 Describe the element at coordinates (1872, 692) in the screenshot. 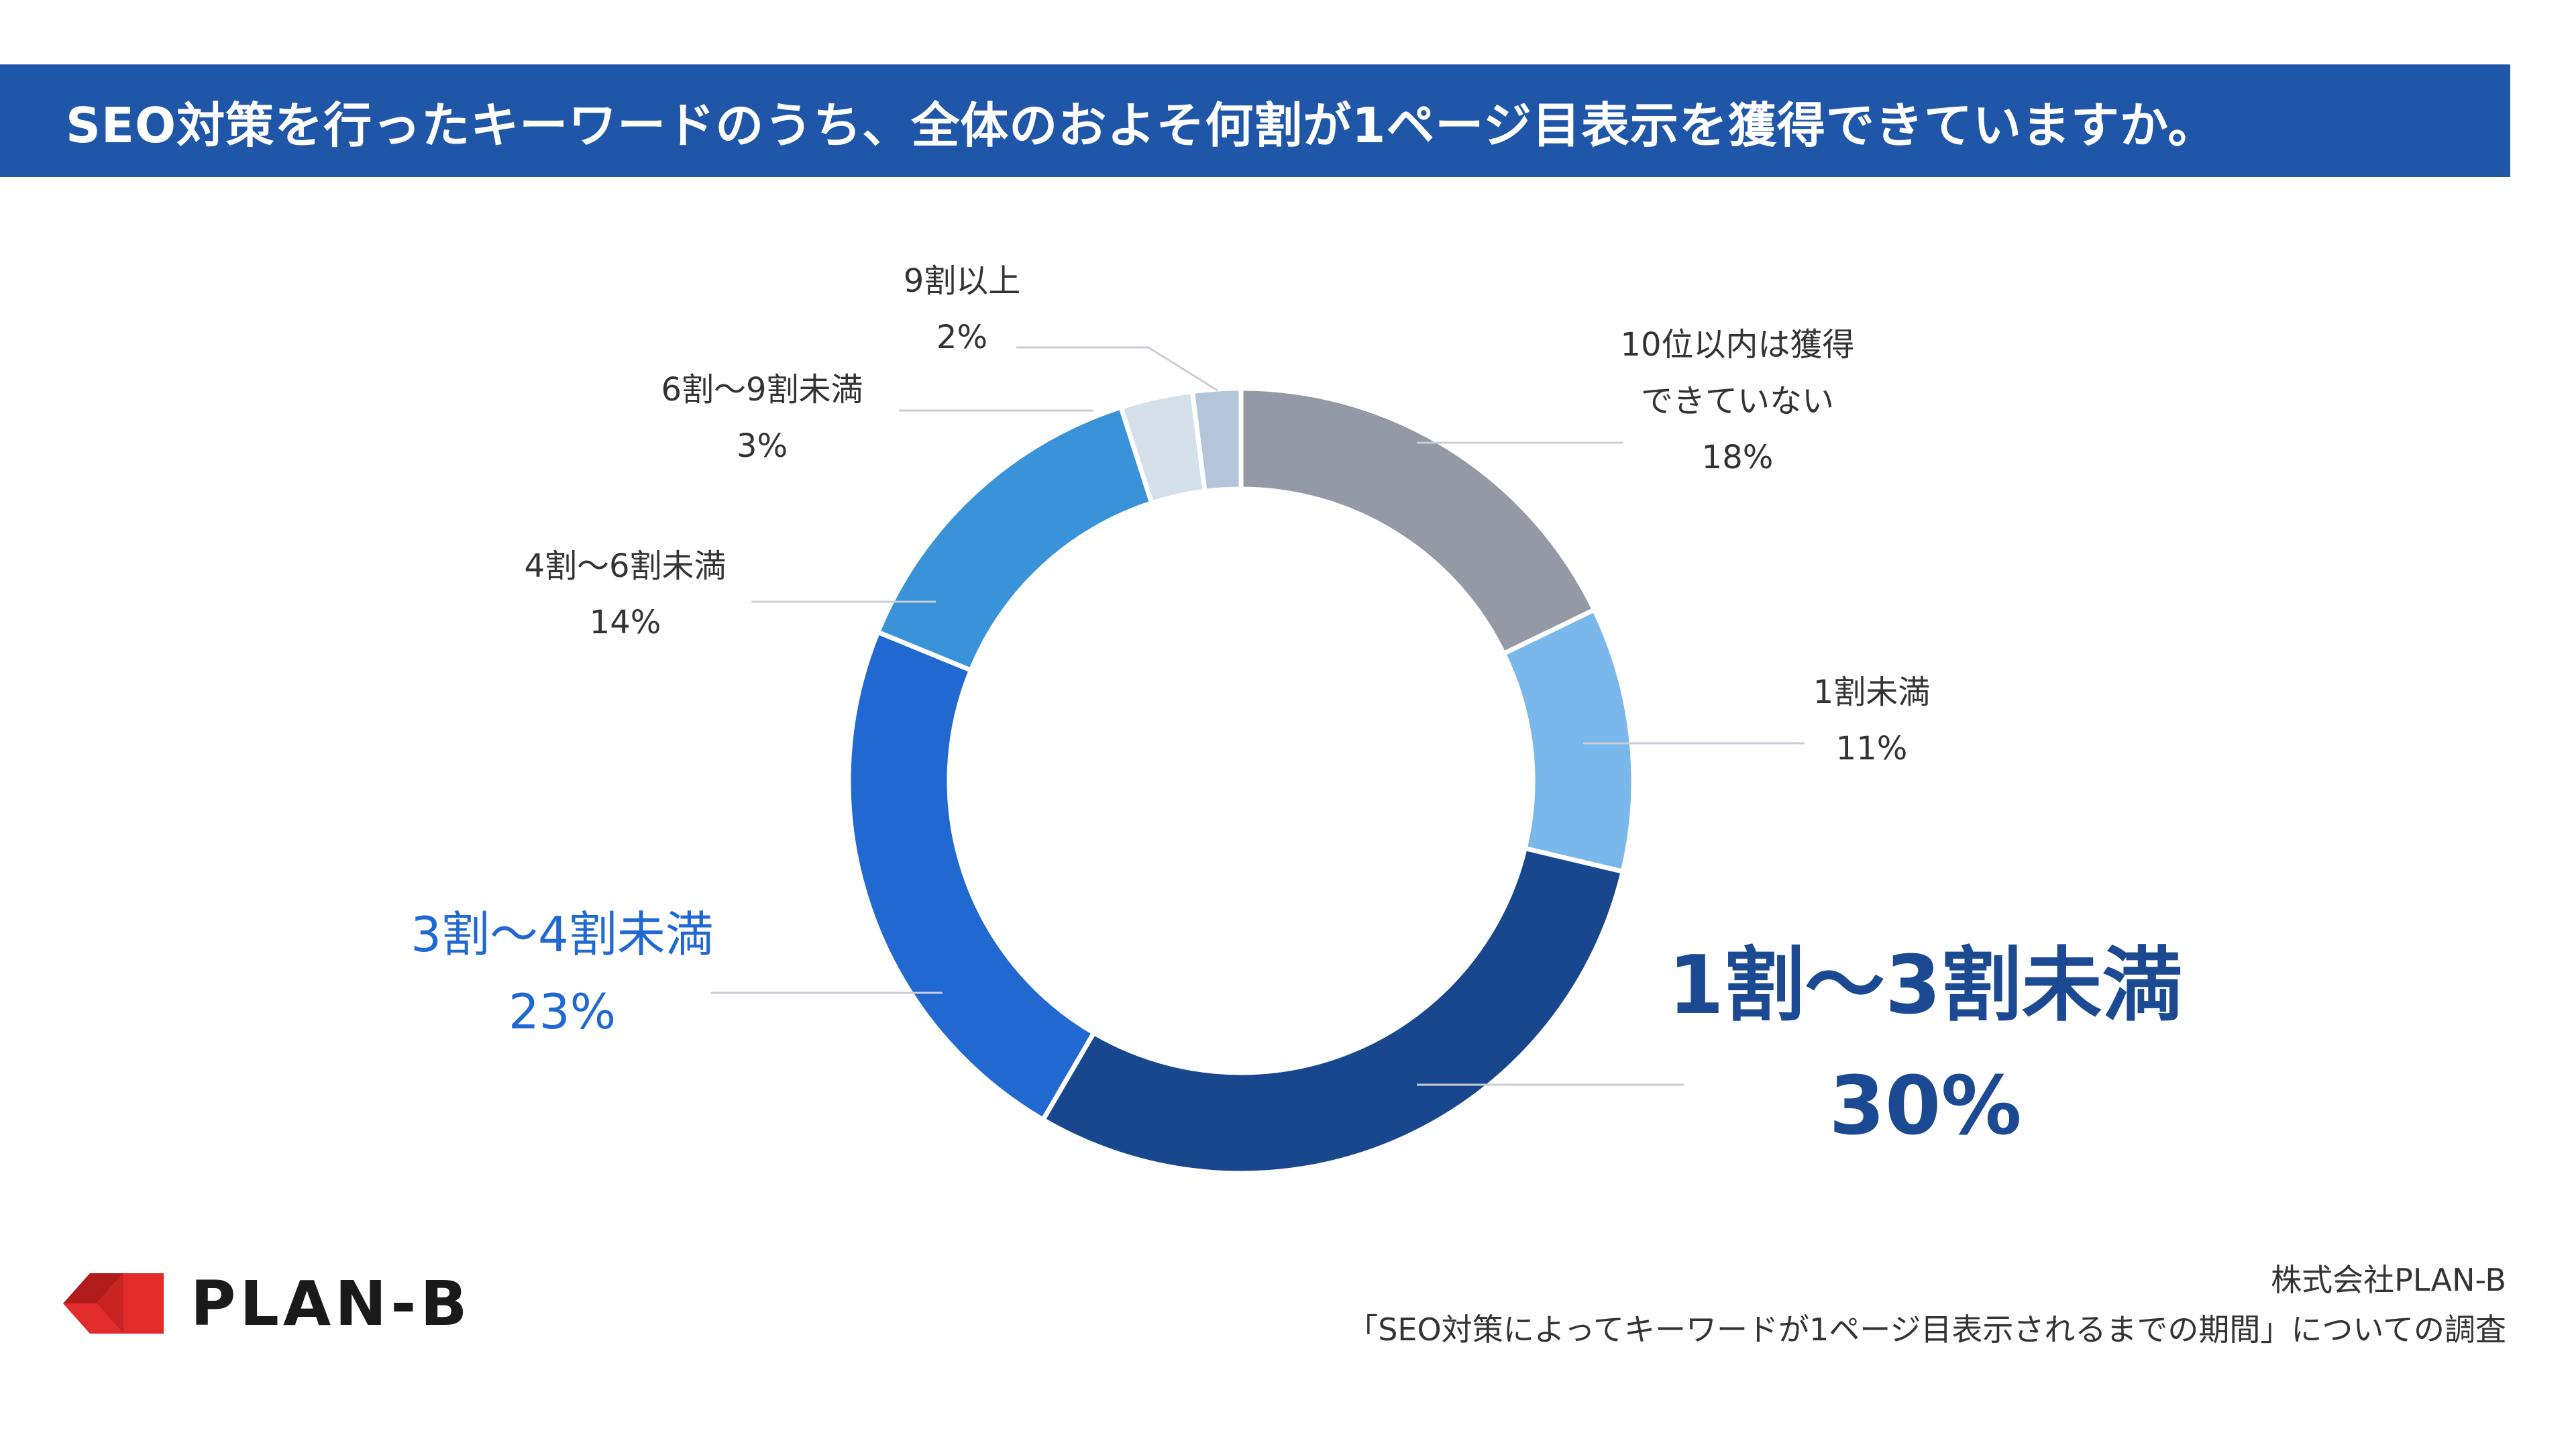

I see `slice-label-2: 1割未満` at that location.